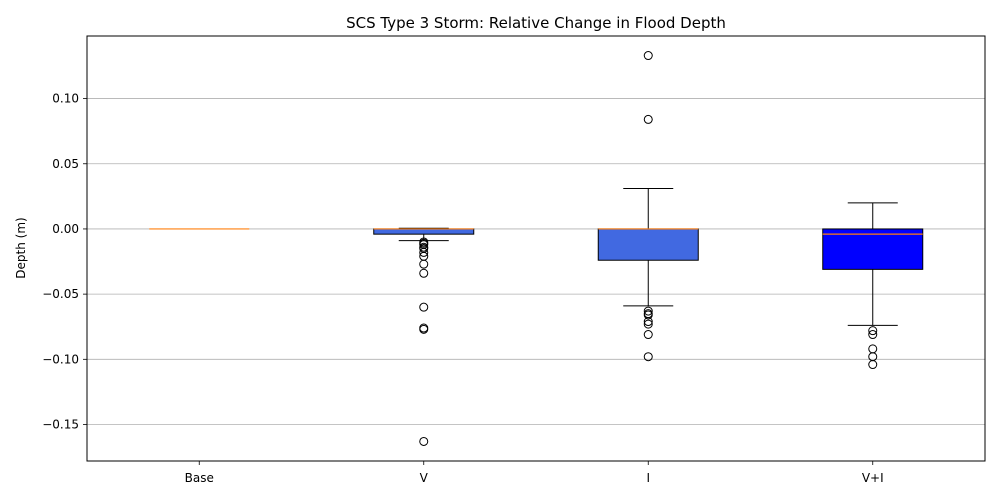  I want to click on x-tick-label: V, so click(424, 478).